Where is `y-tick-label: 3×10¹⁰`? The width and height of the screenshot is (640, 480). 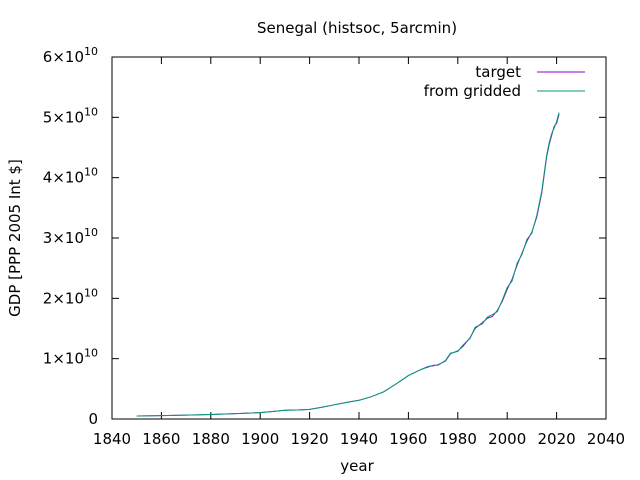
y-tick-label: 3×10¹⁰ is located at coordinates (70, 236).